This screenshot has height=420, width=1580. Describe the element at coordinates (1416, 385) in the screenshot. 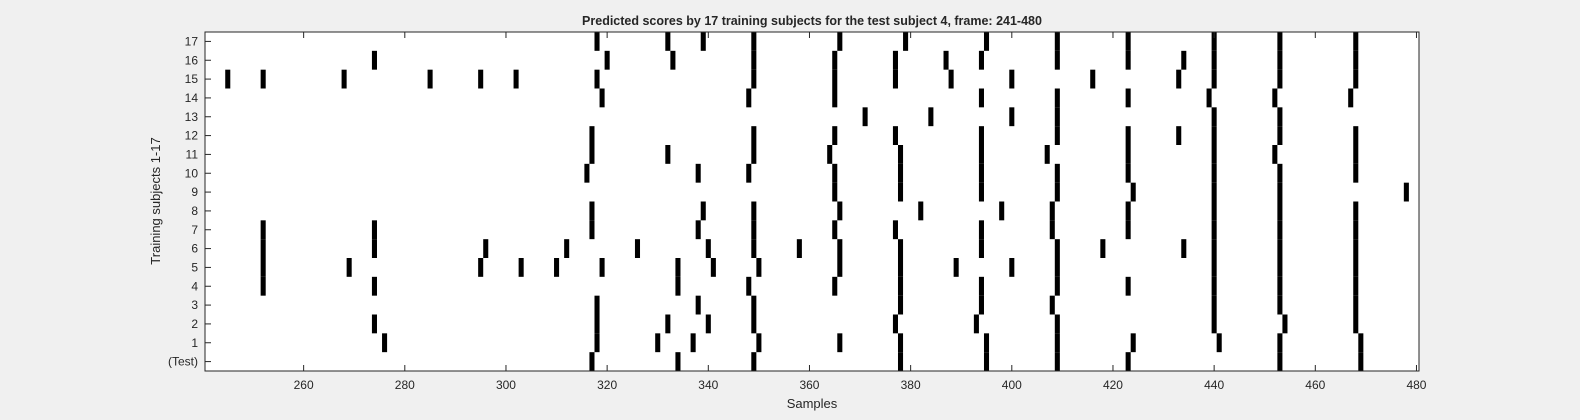

I see `x-tick-label: 480` at that location.